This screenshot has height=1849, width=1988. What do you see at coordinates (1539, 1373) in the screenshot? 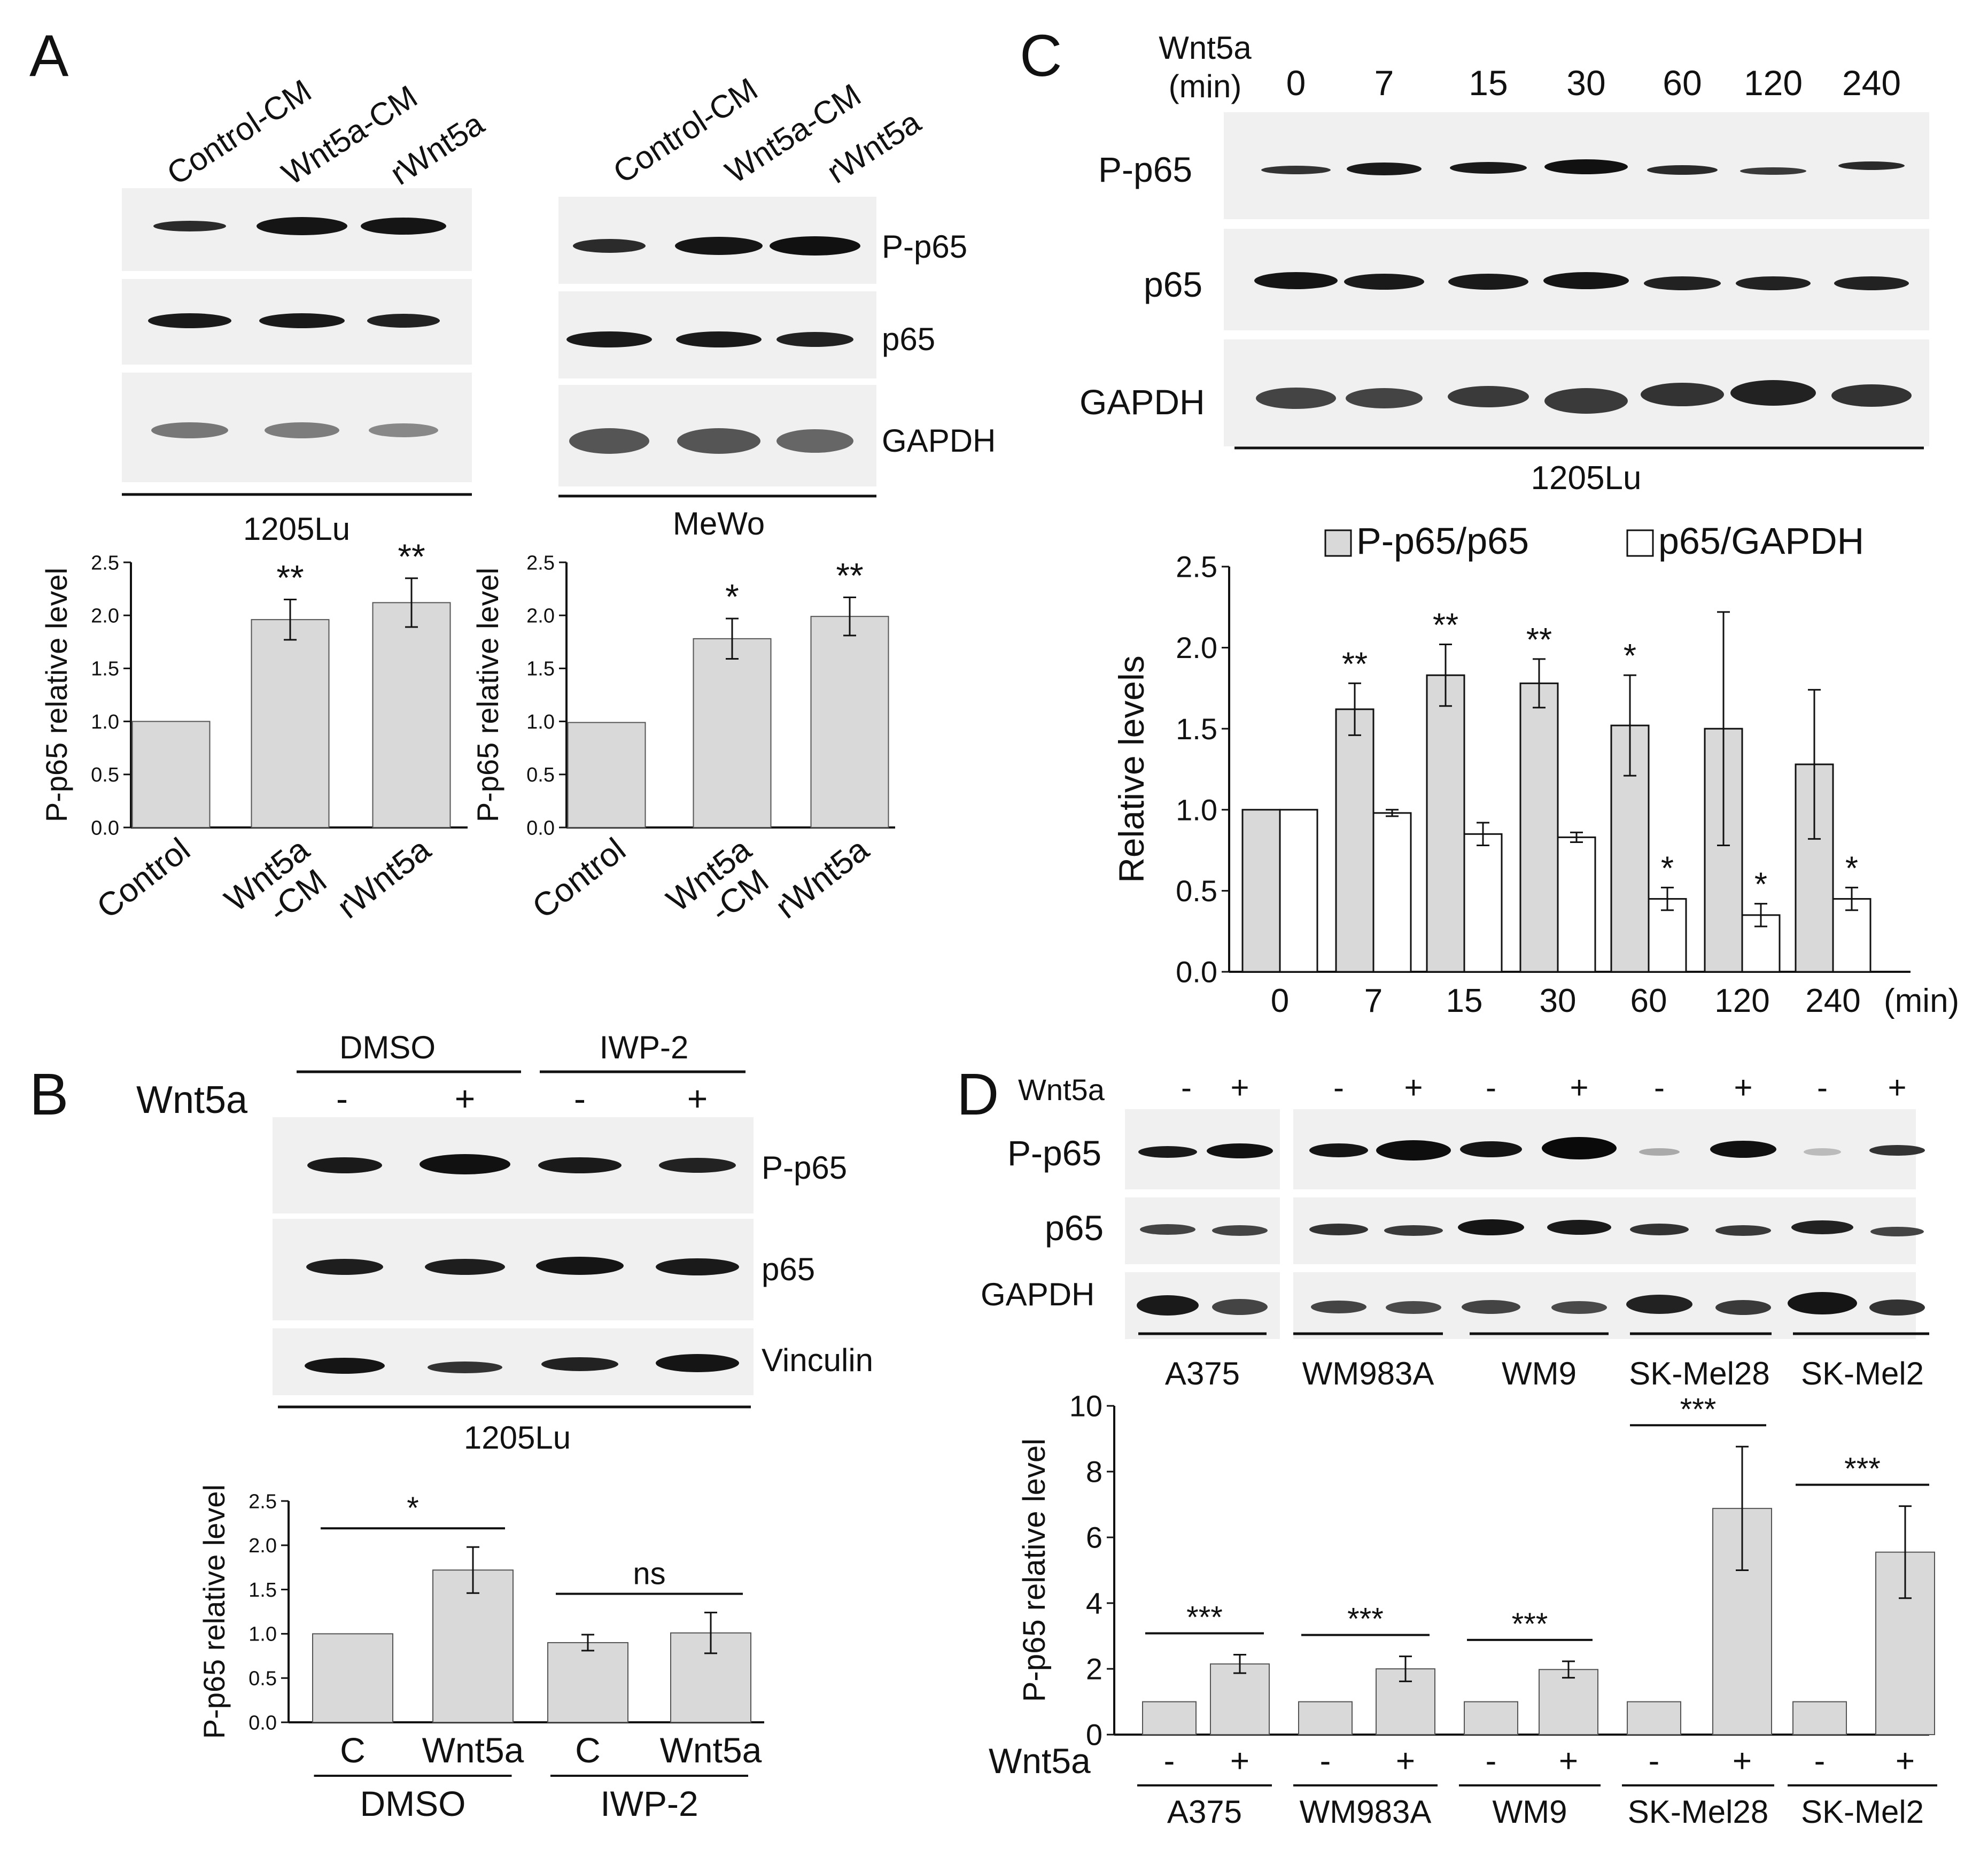
I see `d-cell-line: WM9` at bounding box center [1539, 1373].